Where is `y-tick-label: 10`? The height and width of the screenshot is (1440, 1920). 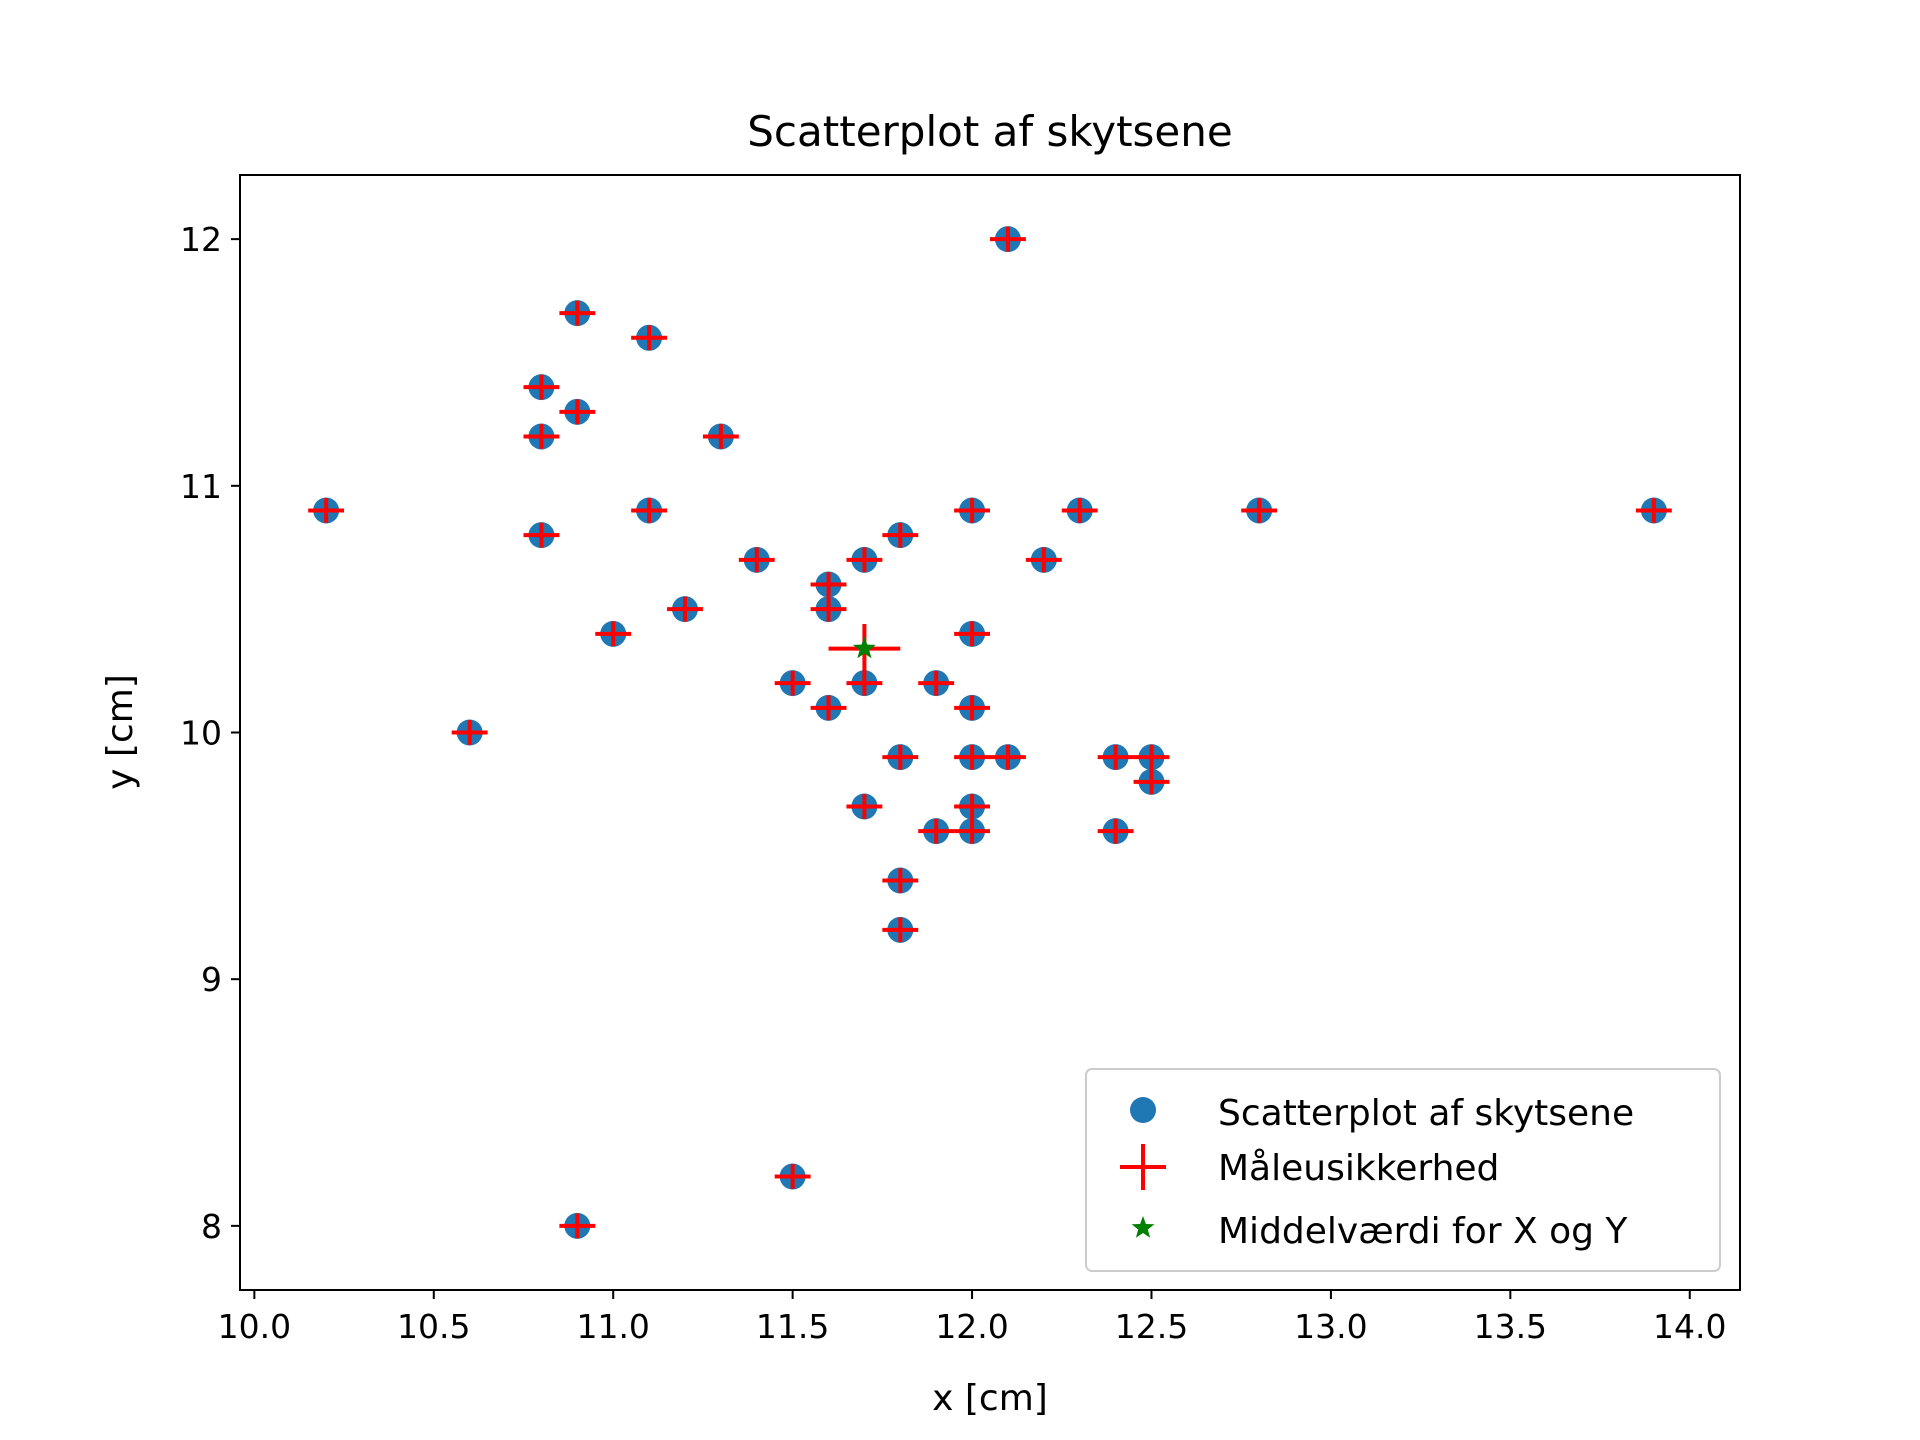
y-tick-label: 10 is located at coordinates (201, 733).